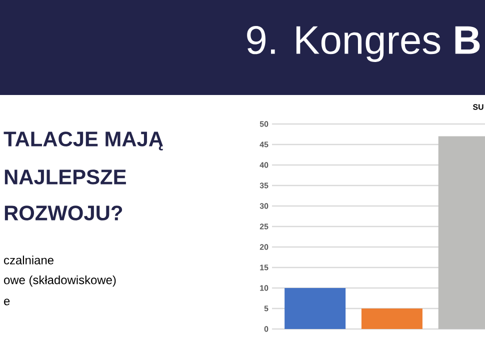 This screenshot has width=485, height=360. What do you see at coordinates (83, 141) in the screenshot?
I see `text: TALACJE MAJĄ` at bounding box center [83, 141].